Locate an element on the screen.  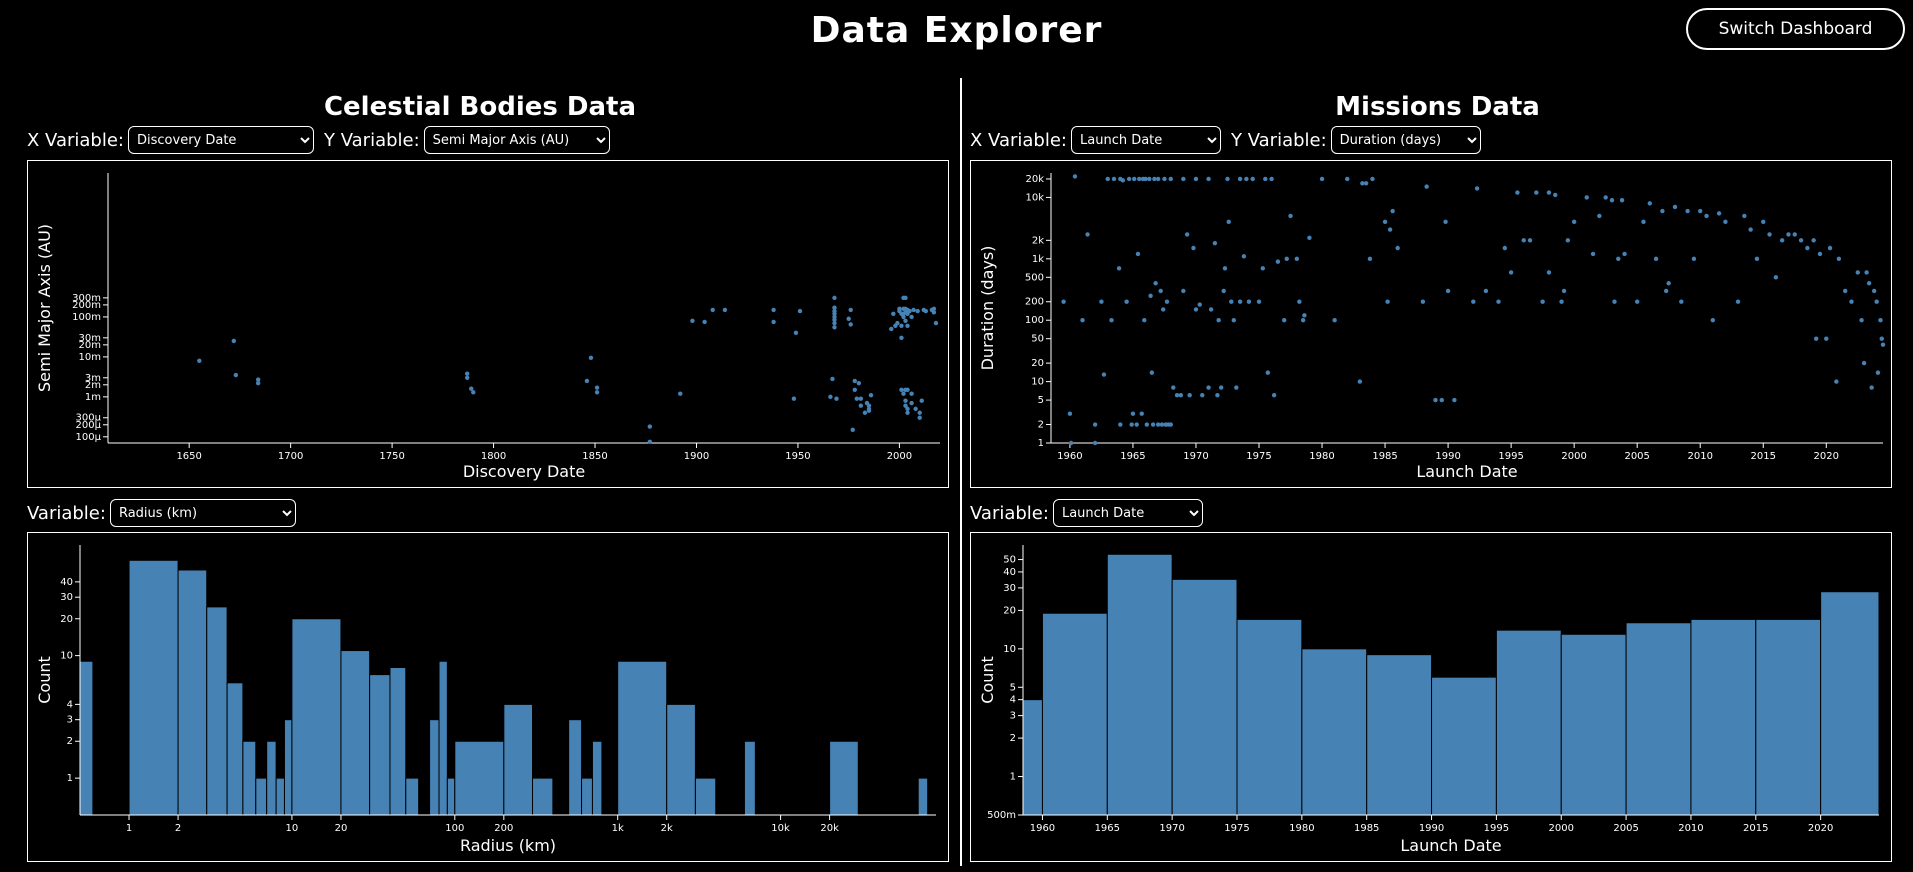
app-title: Data Explorer is located at coordinates (956, 30).